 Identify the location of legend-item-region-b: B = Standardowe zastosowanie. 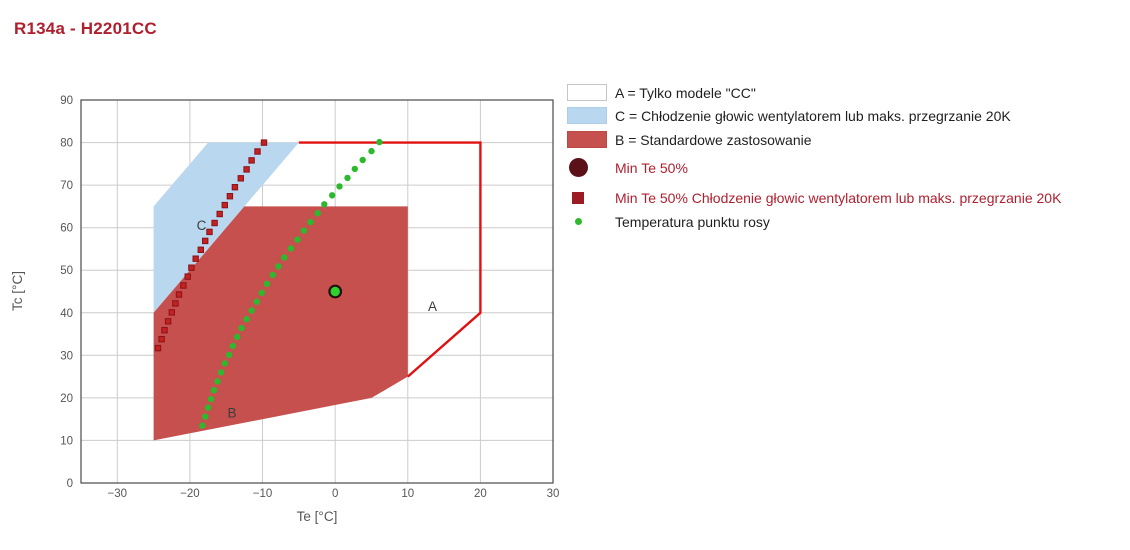
(823, 140).